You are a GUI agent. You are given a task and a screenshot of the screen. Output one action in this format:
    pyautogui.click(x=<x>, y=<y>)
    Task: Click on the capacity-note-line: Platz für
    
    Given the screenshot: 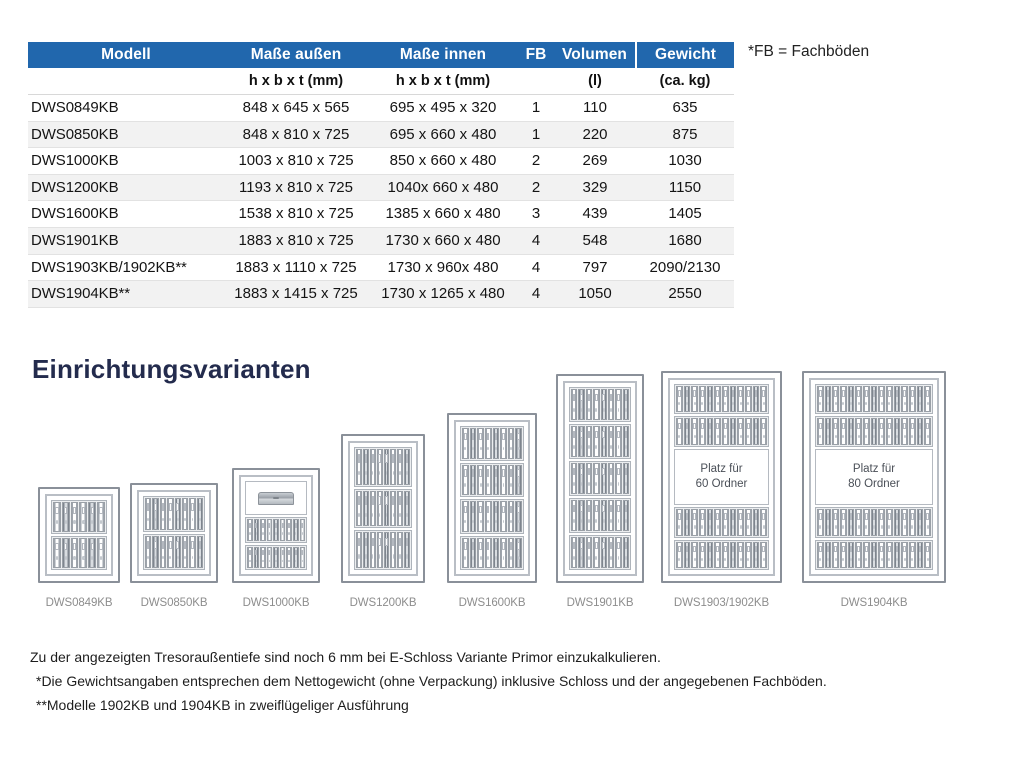 What is the action you would take?
    pyautogui.click(x=721, y=469)
    